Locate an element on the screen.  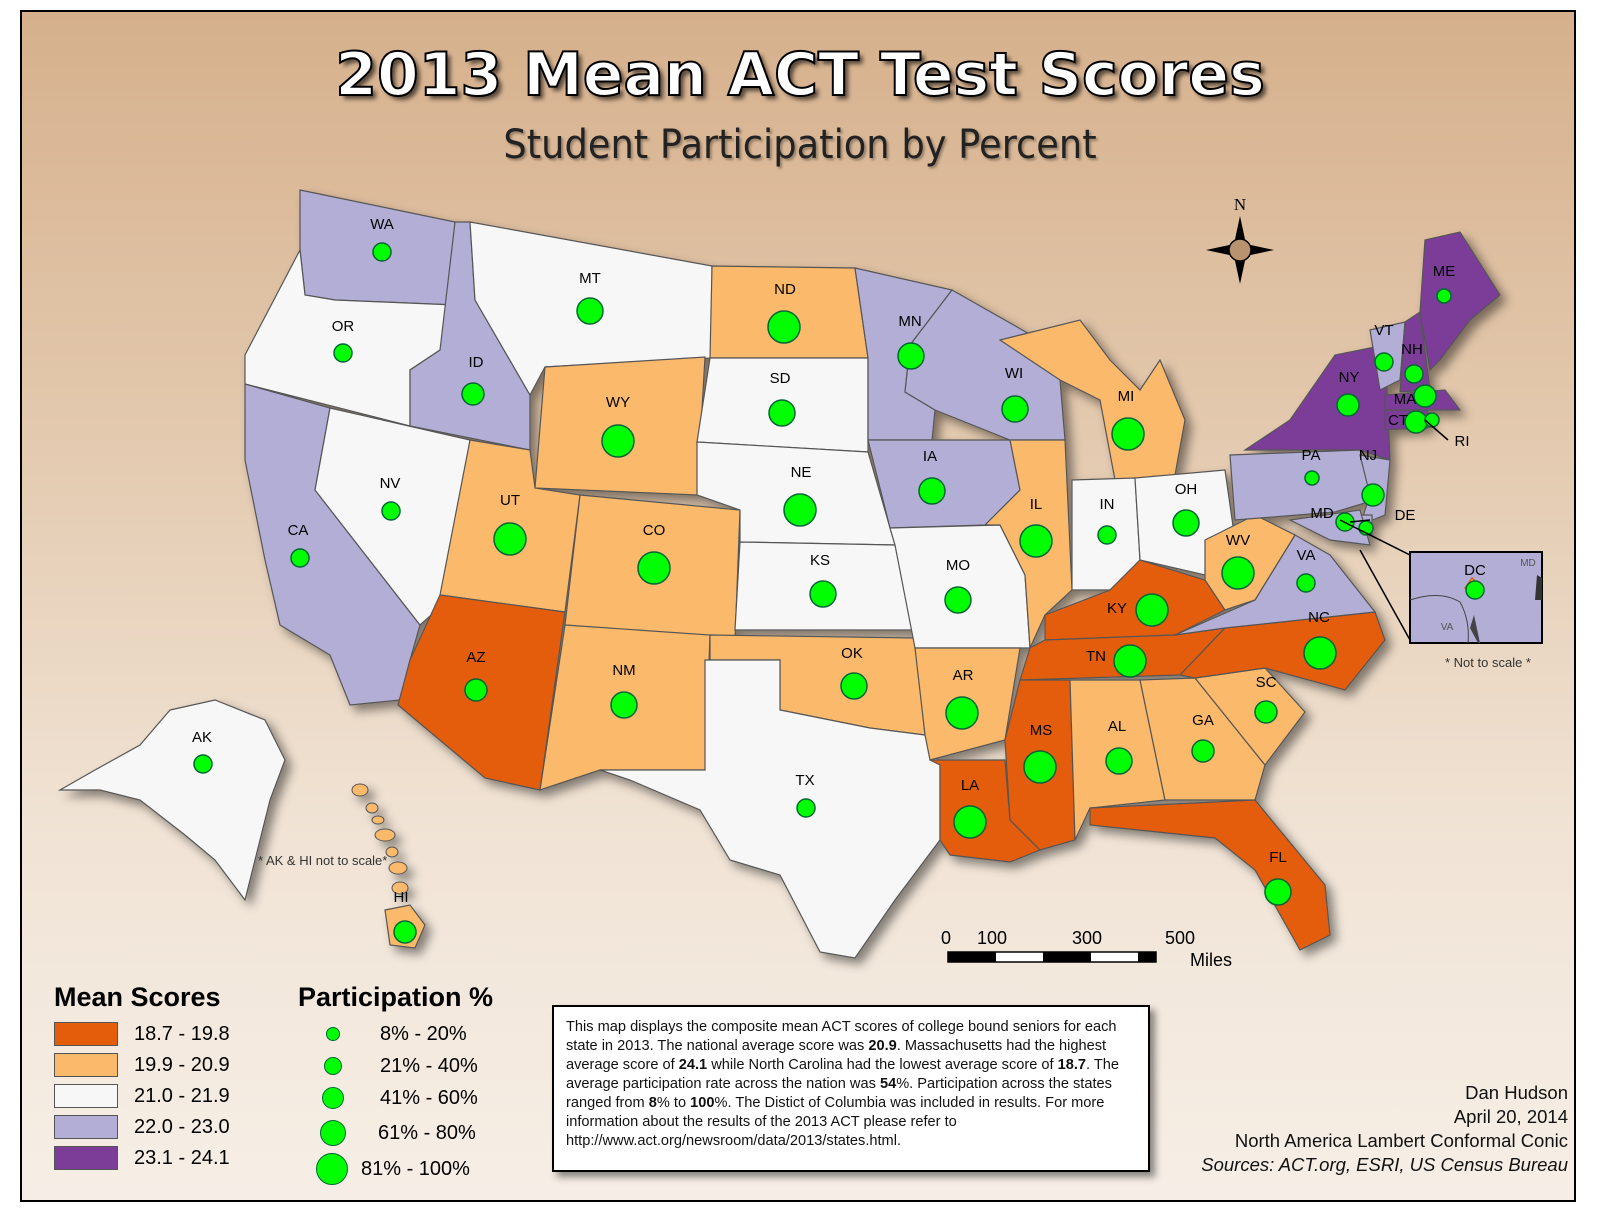
state-label-vt: VT is located at coordinates (1383, 330).